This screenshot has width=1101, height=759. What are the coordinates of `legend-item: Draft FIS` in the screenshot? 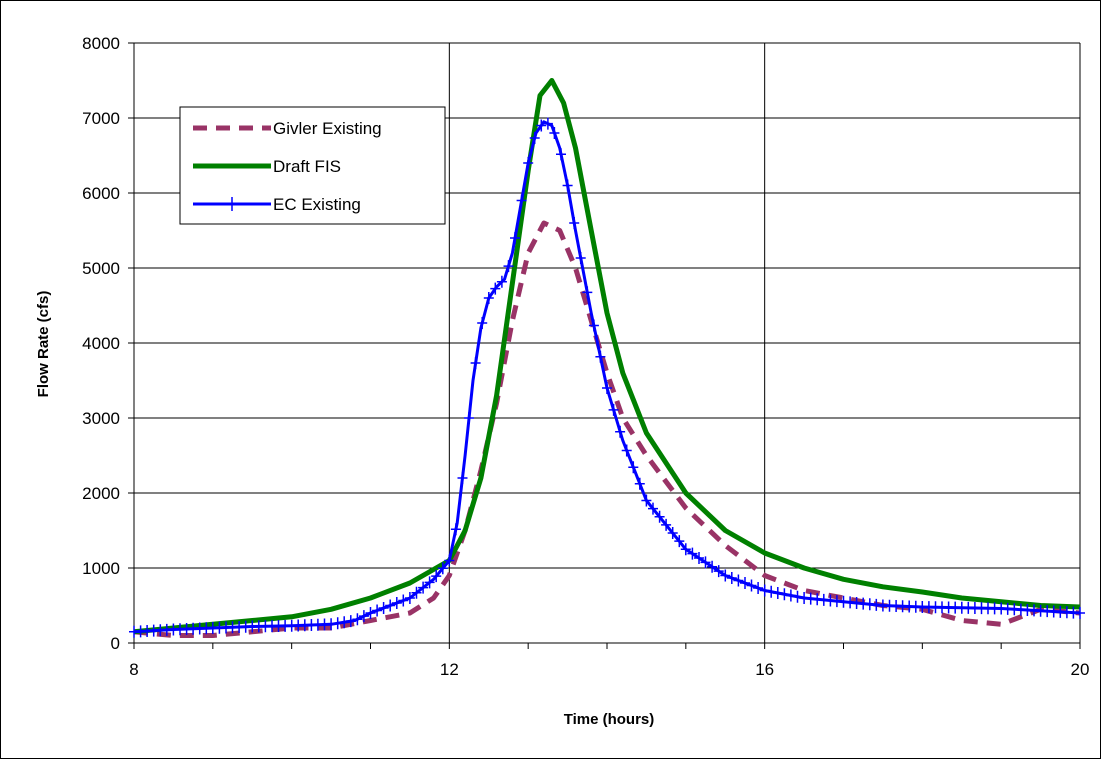 It's located at (267, 166).